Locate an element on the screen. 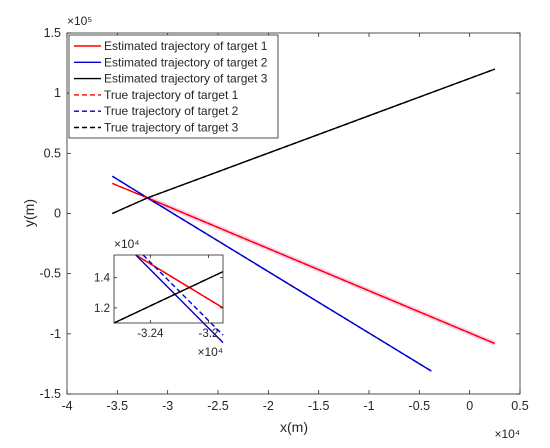  inset-axes-box is located at coordinates (168, 289).